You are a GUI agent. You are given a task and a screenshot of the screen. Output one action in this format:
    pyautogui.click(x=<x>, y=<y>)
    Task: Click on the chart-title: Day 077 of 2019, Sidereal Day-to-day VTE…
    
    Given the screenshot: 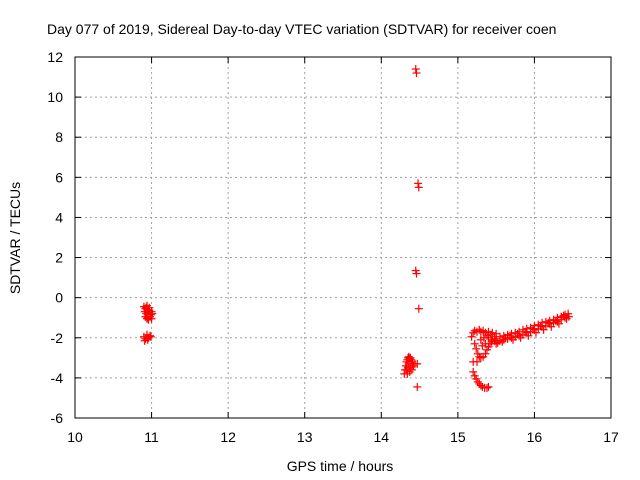 What is the action you would take?
    pyautogui.click(x=301, y=29)
    